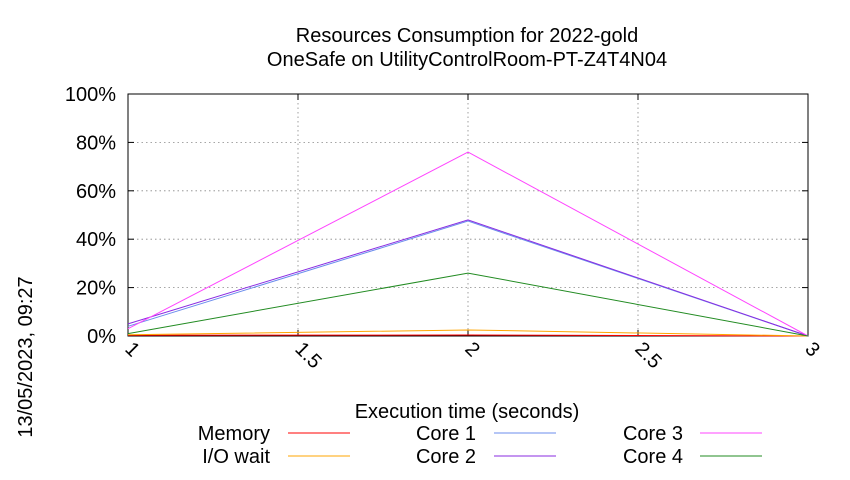 The height and width of the screenshot is (480, 850). Describe the element at coordinates (446, 434) in the screenshot. I see `legend-label: Core 1` at that location.